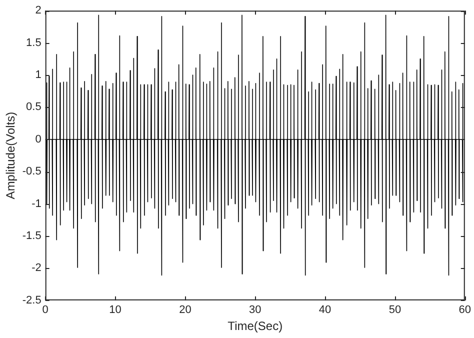  What do you see at coordinates (255, 310) in the screenshot?
I see `x-tick-label: 30` at bounding box center [255, 310].